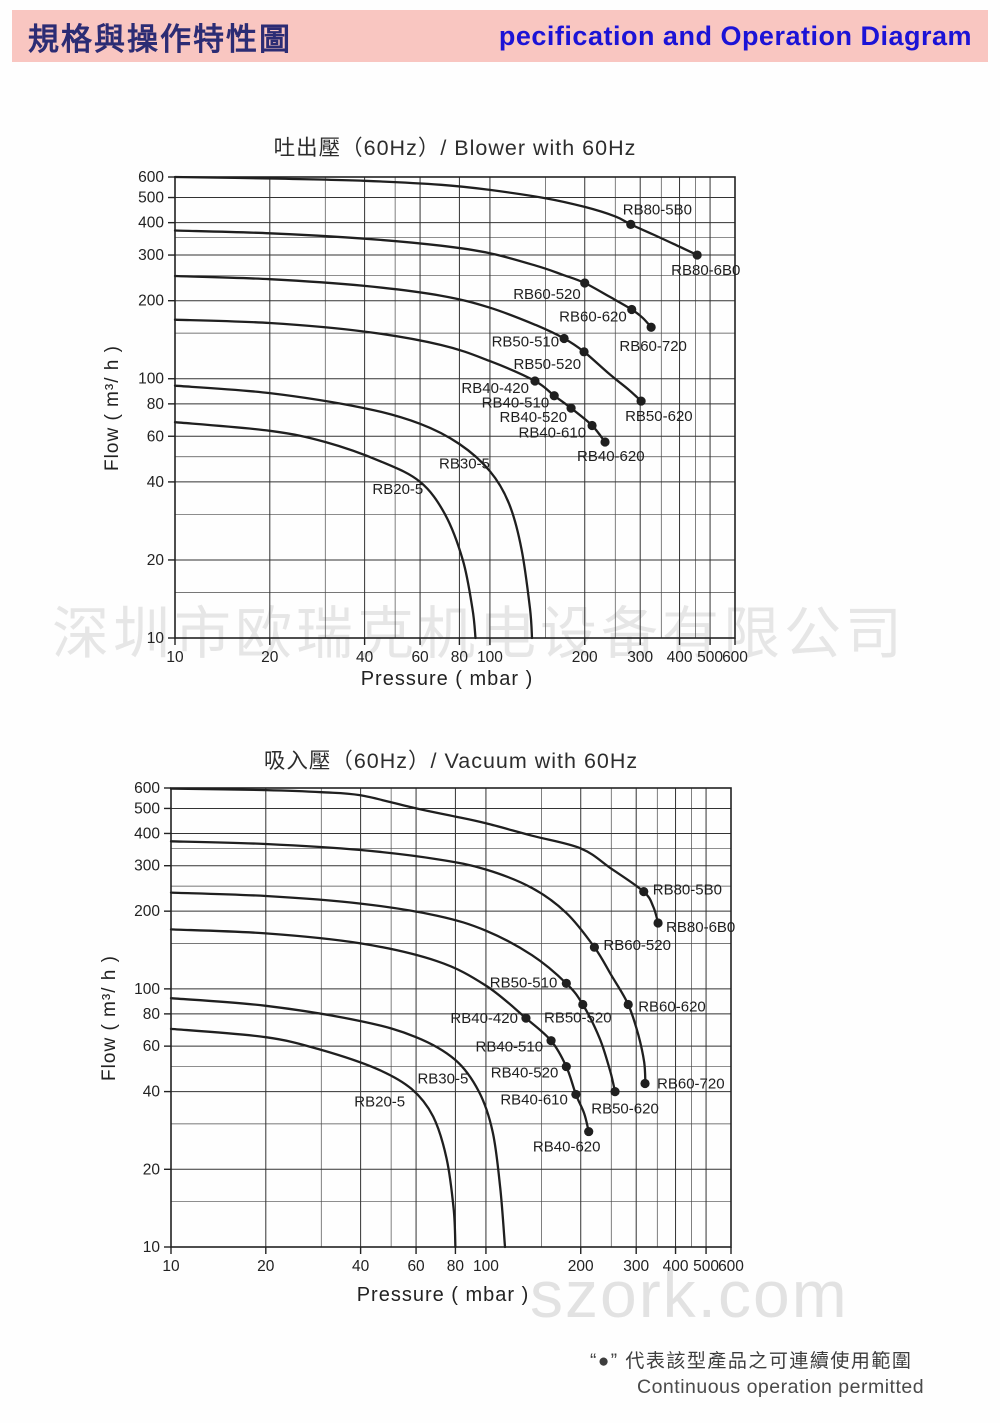  Describe the element at coordinates (156, 638) in the screenshot. I see `y-tick-label: 10` at that location.